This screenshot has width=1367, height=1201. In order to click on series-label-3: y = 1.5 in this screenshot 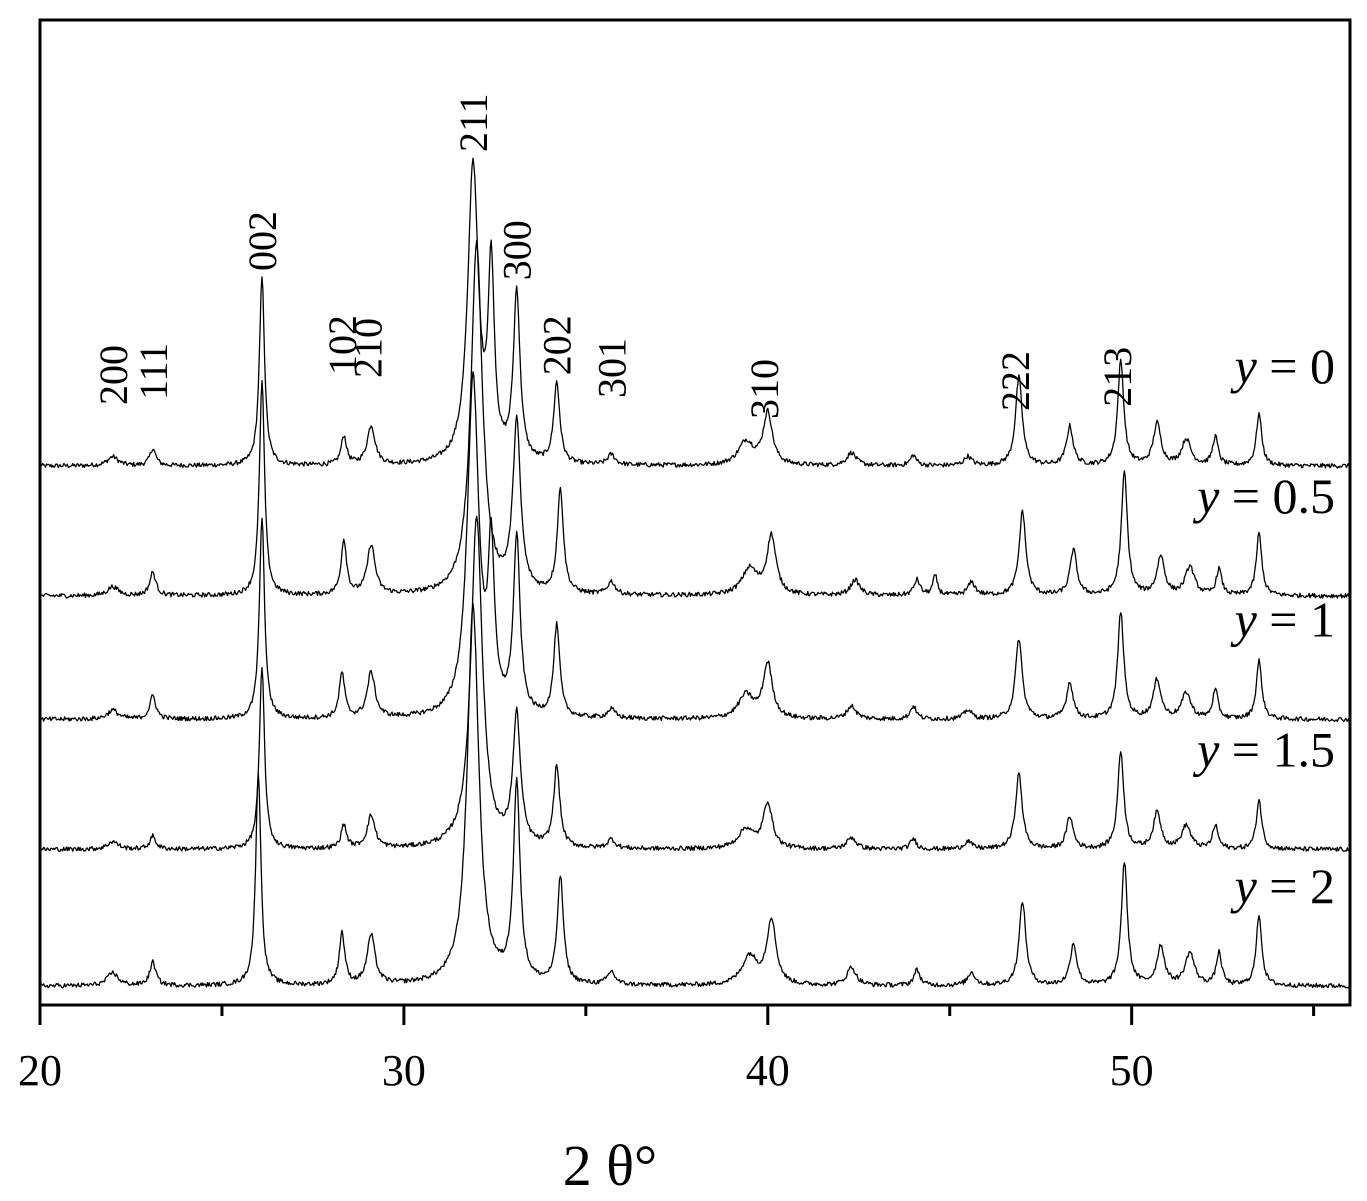, I will do `click(1263, 750)`.